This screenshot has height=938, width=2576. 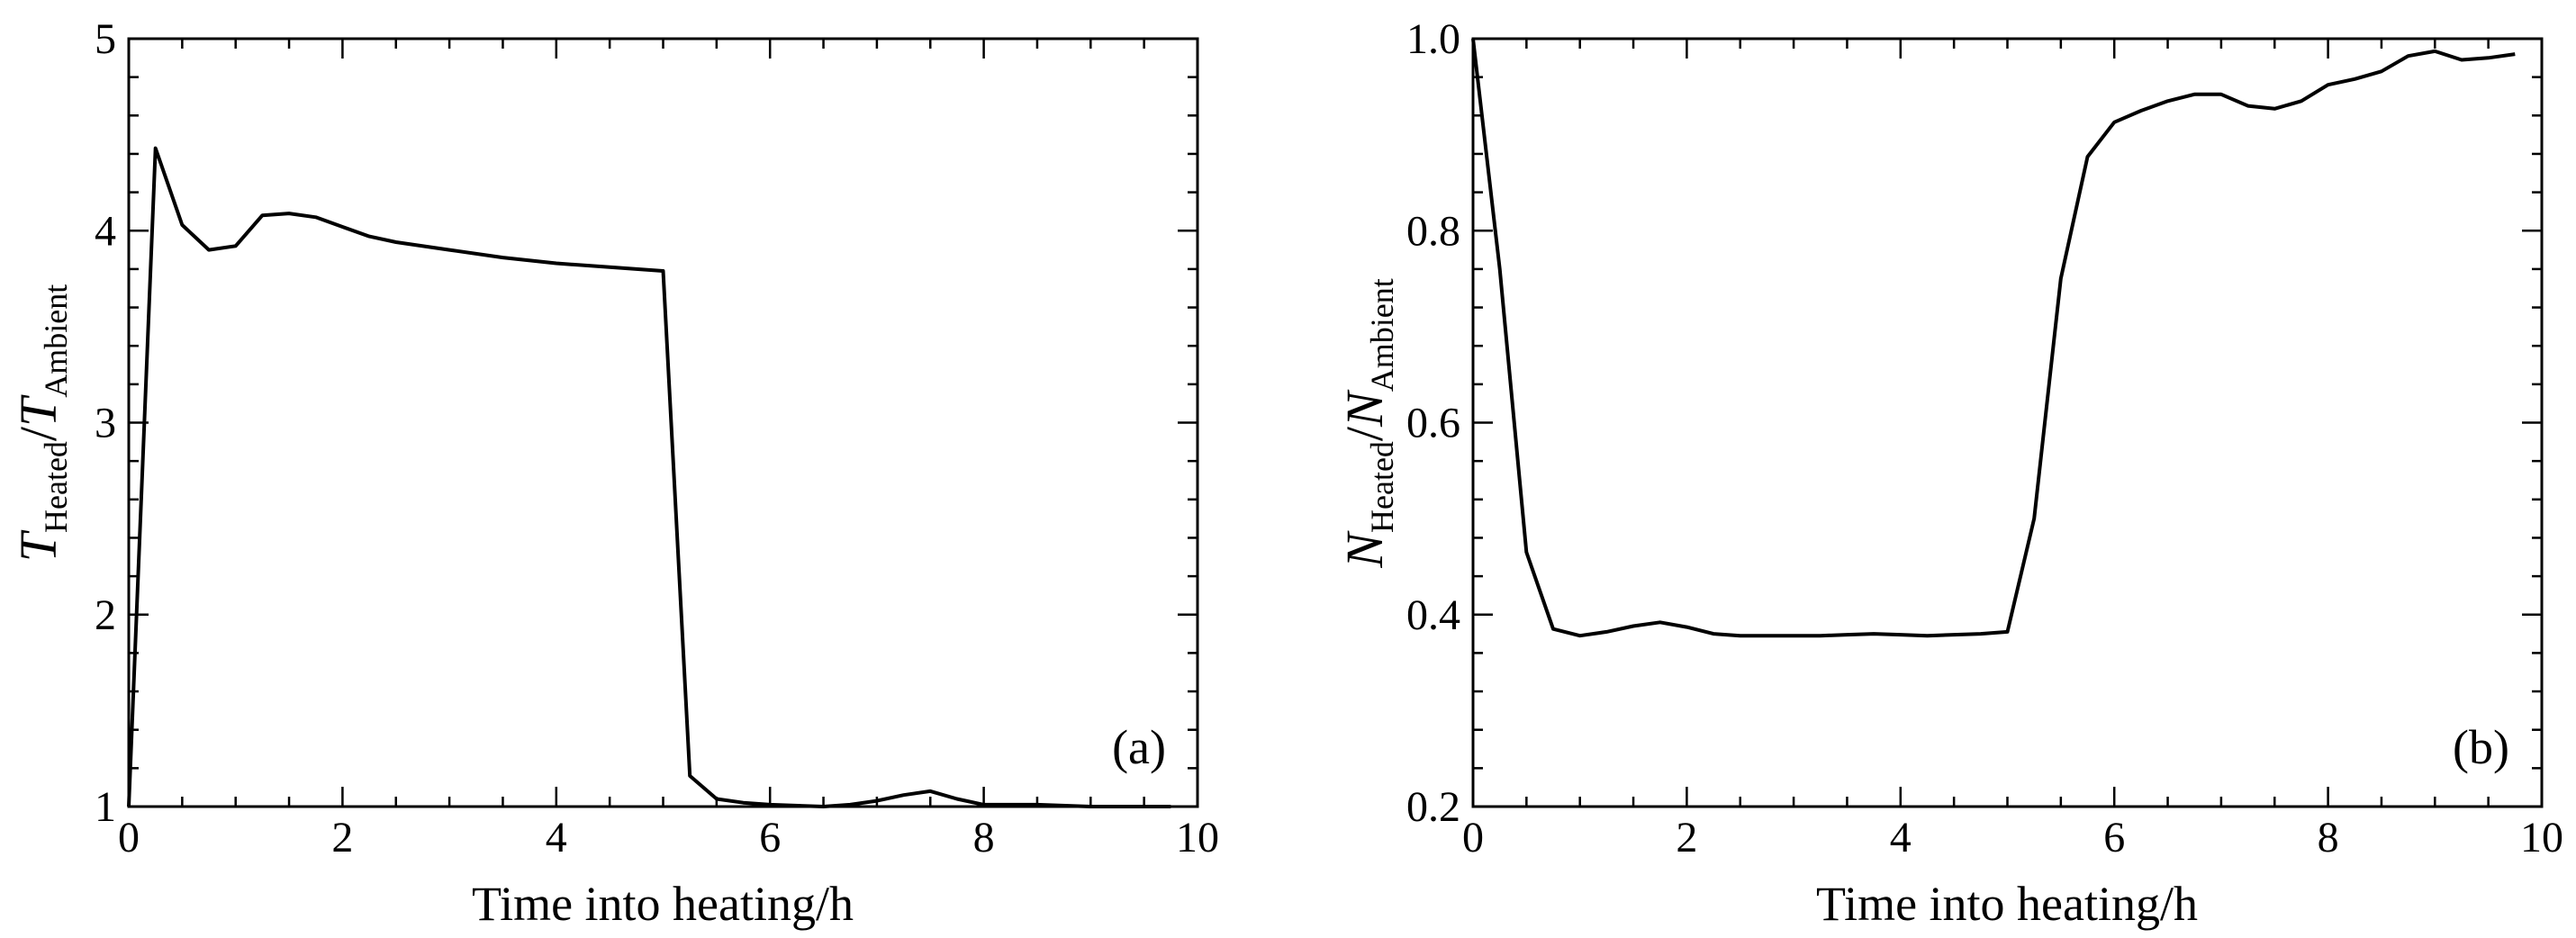 What do you see at coordinates (1686, 837) in the screenshot?
I see `panel-b-x-tick-label: 2` at bounding box center [1686, 837].